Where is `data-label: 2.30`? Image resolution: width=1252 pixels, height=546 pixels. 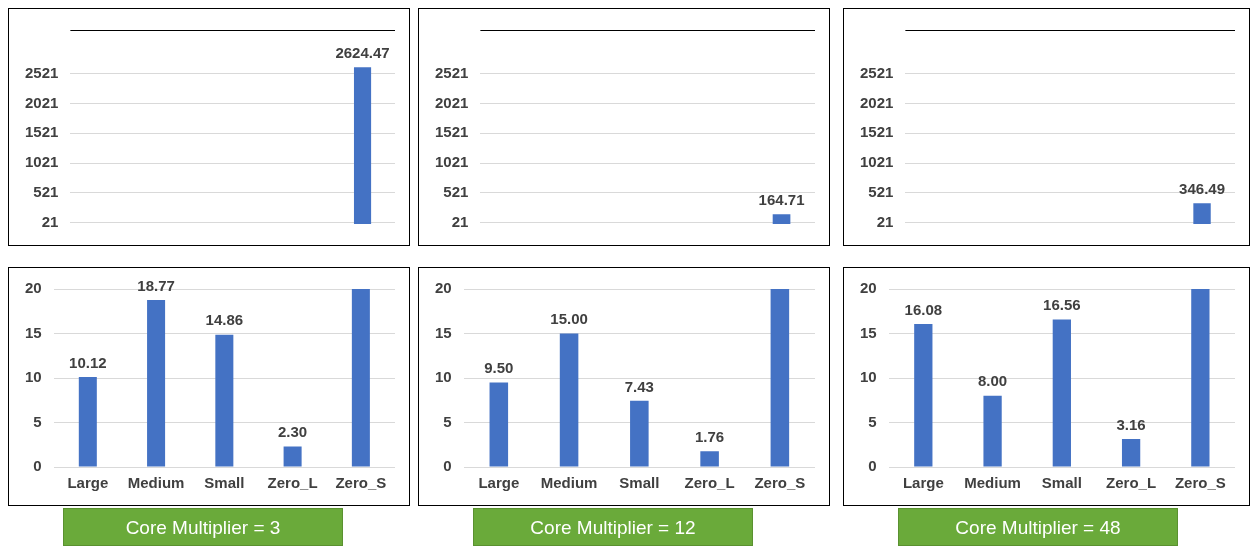 data-label: 2.30 is located at coordinates (293, 432).